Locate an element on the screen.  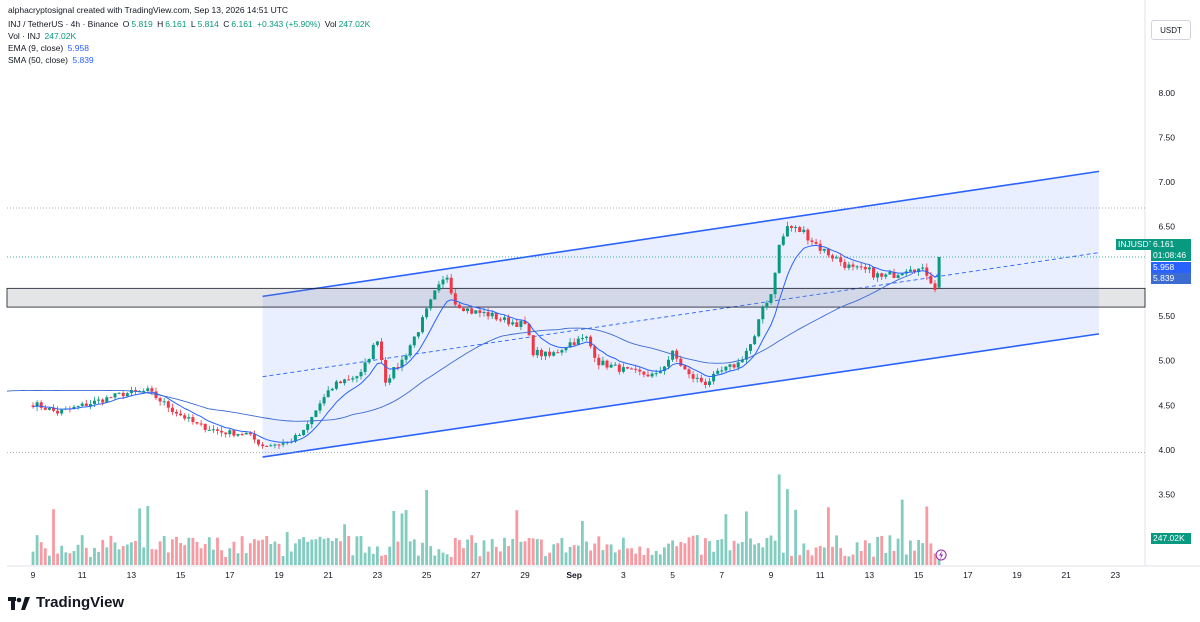
legend-ema: EMA (9, close) 5.958 is located at coordinates (49, 48).